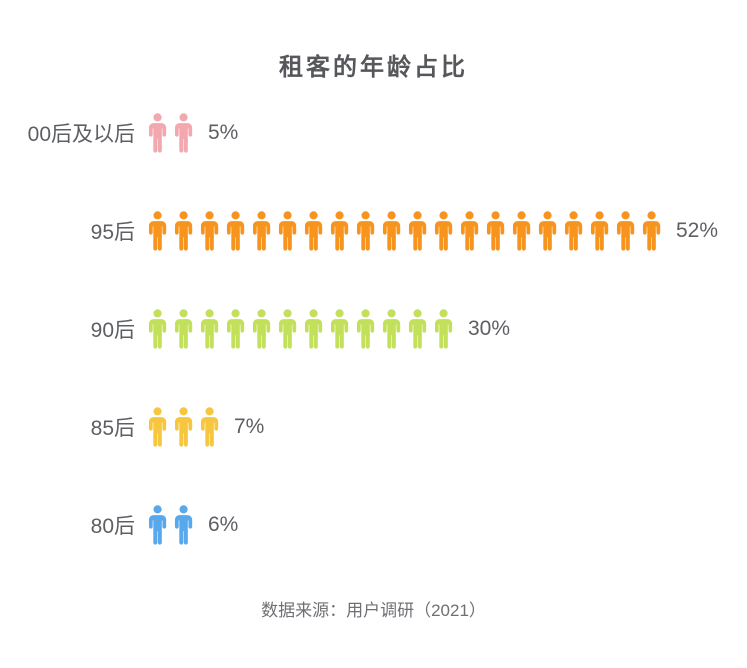 This screenshot has width=747, height=668. Describe the element at coordinates (223, 132) in the screenshot. I see `value-label: 5%` at that location.